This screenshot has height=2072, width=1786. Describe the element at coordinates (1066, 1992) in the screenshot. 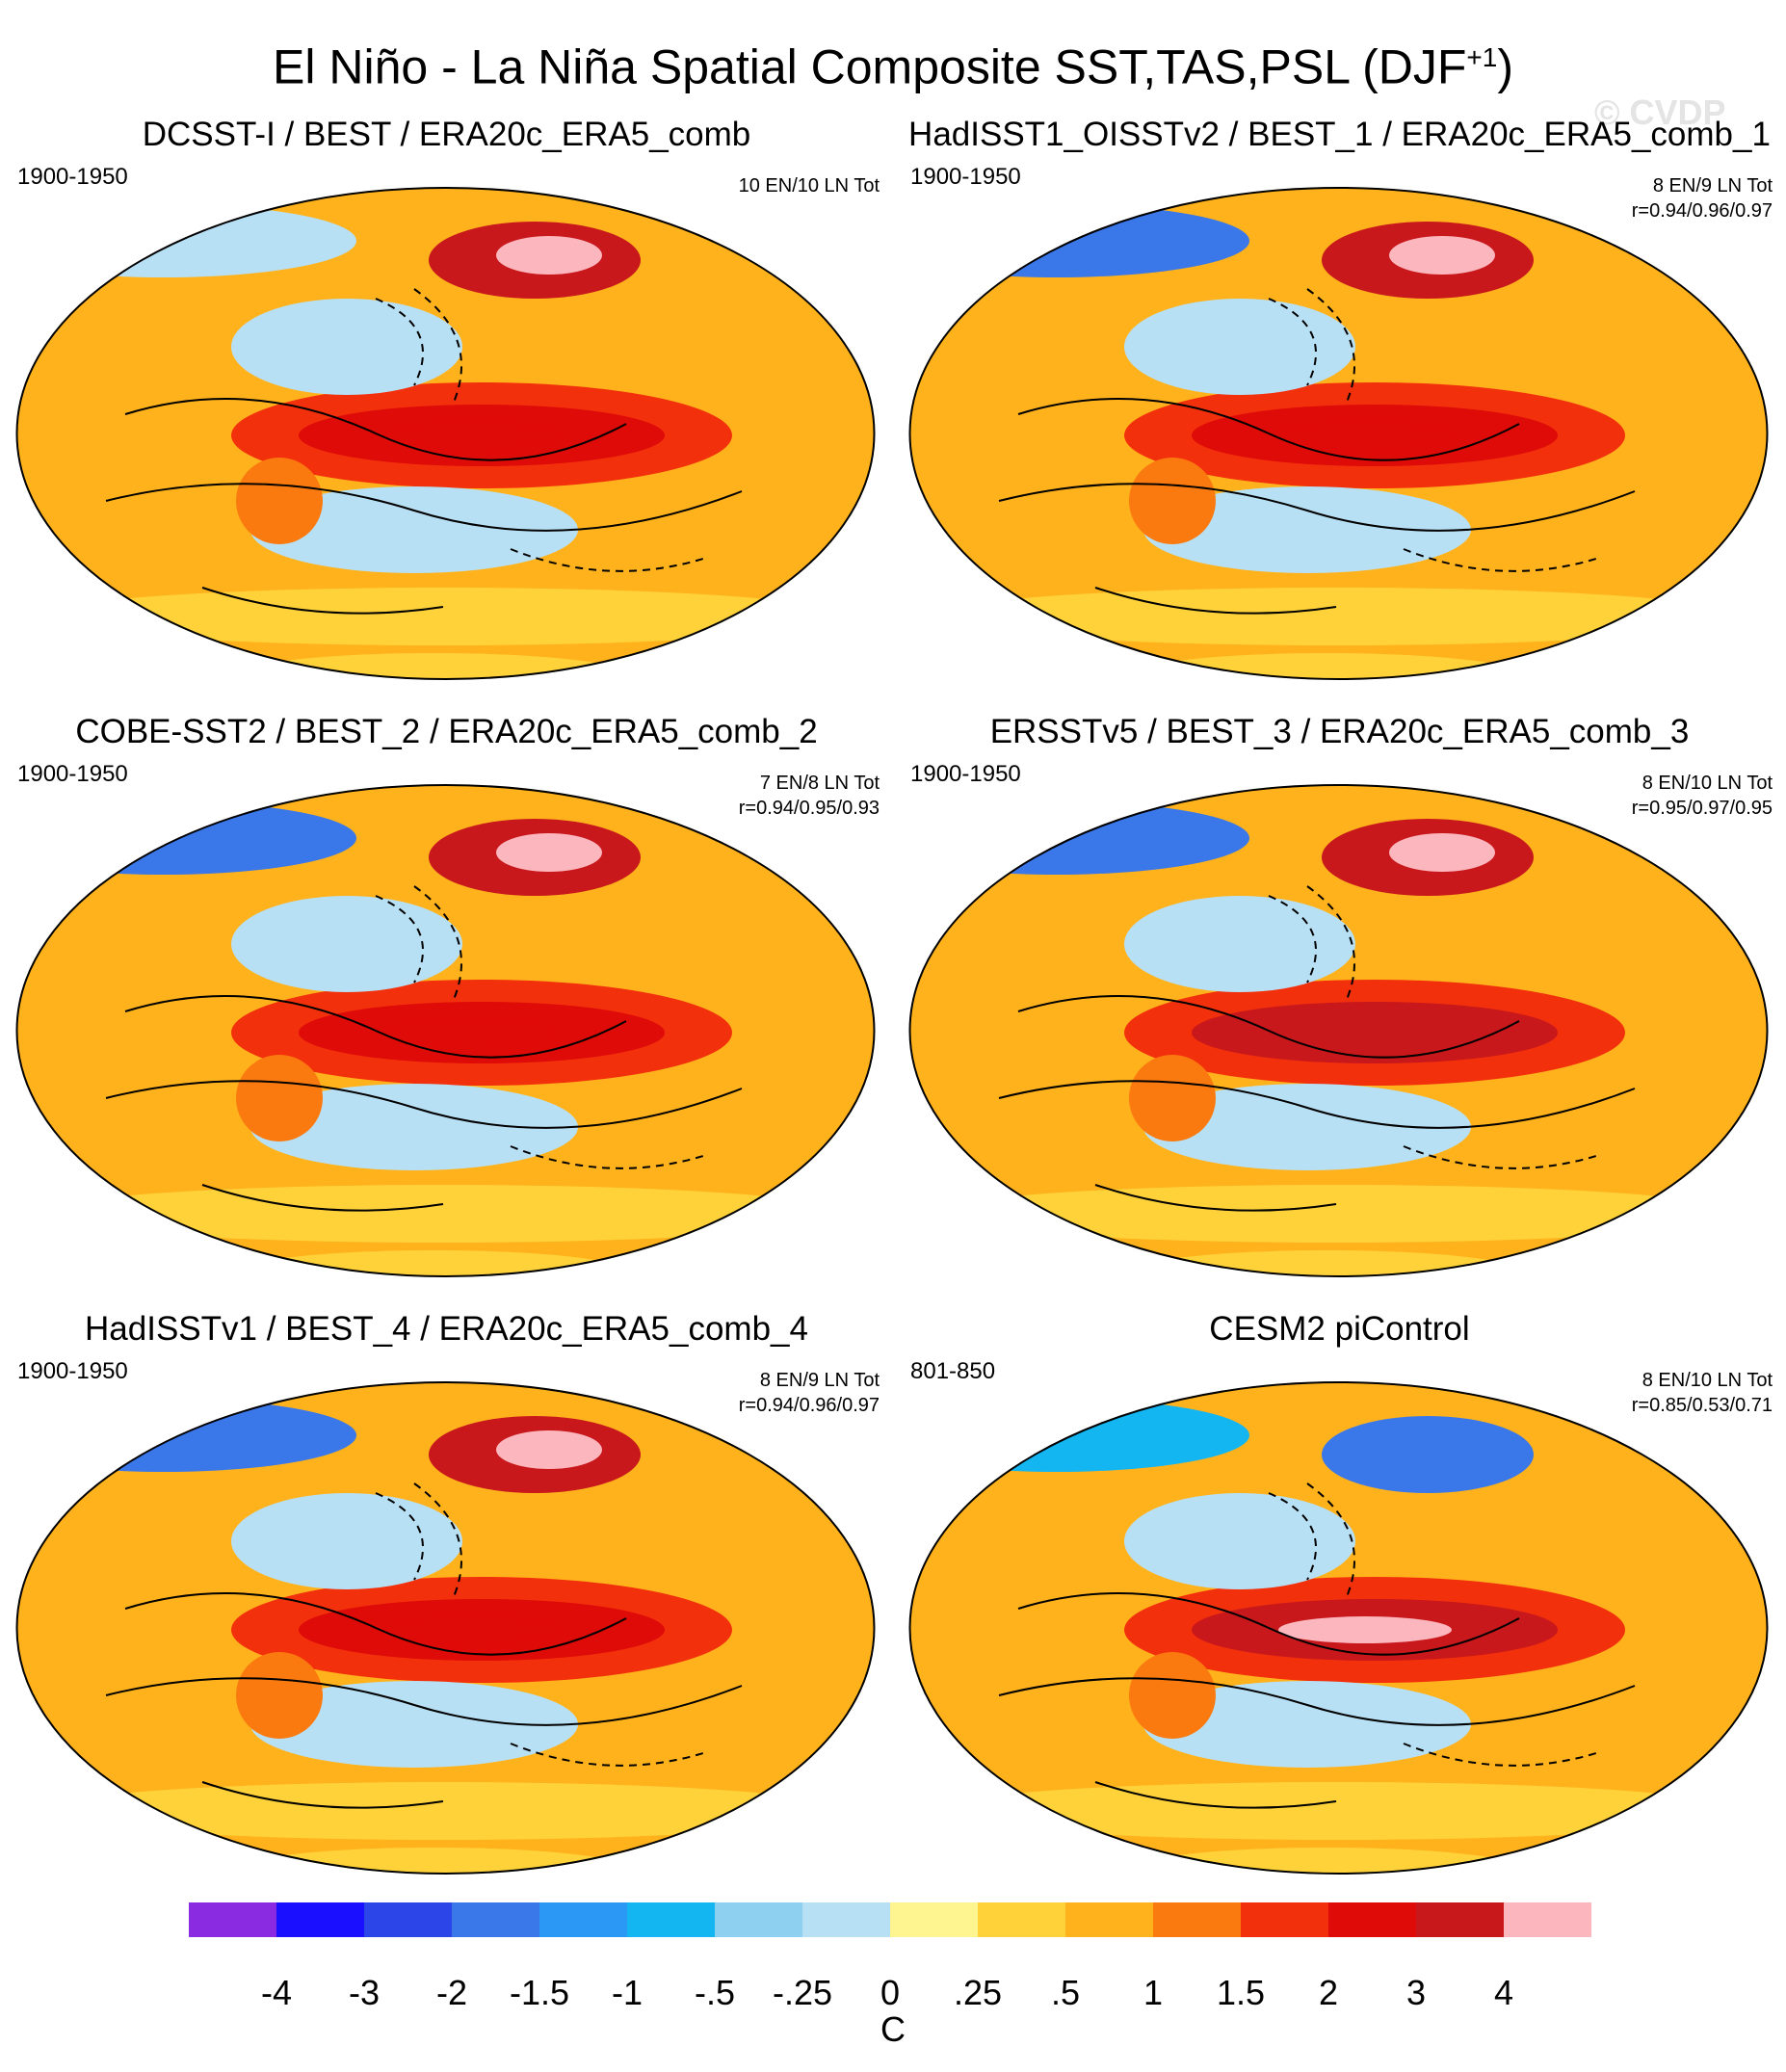

I see `colorbar-tick-label: .5` at that location.